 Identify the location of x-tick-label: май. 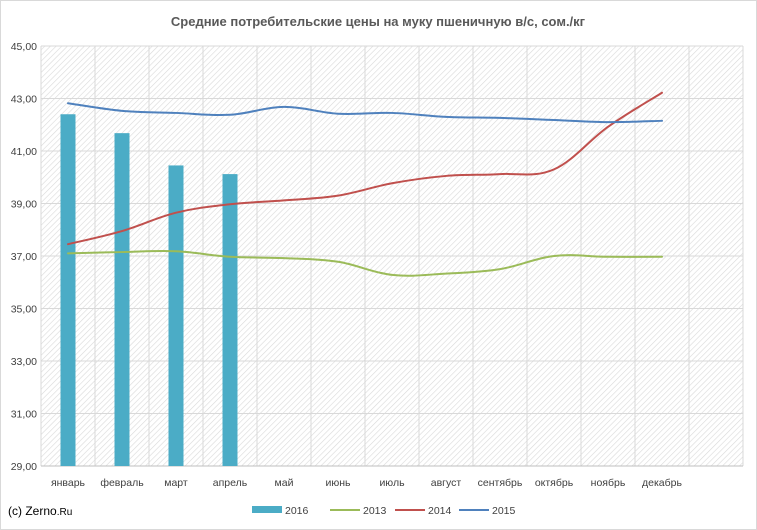
(284, 483).